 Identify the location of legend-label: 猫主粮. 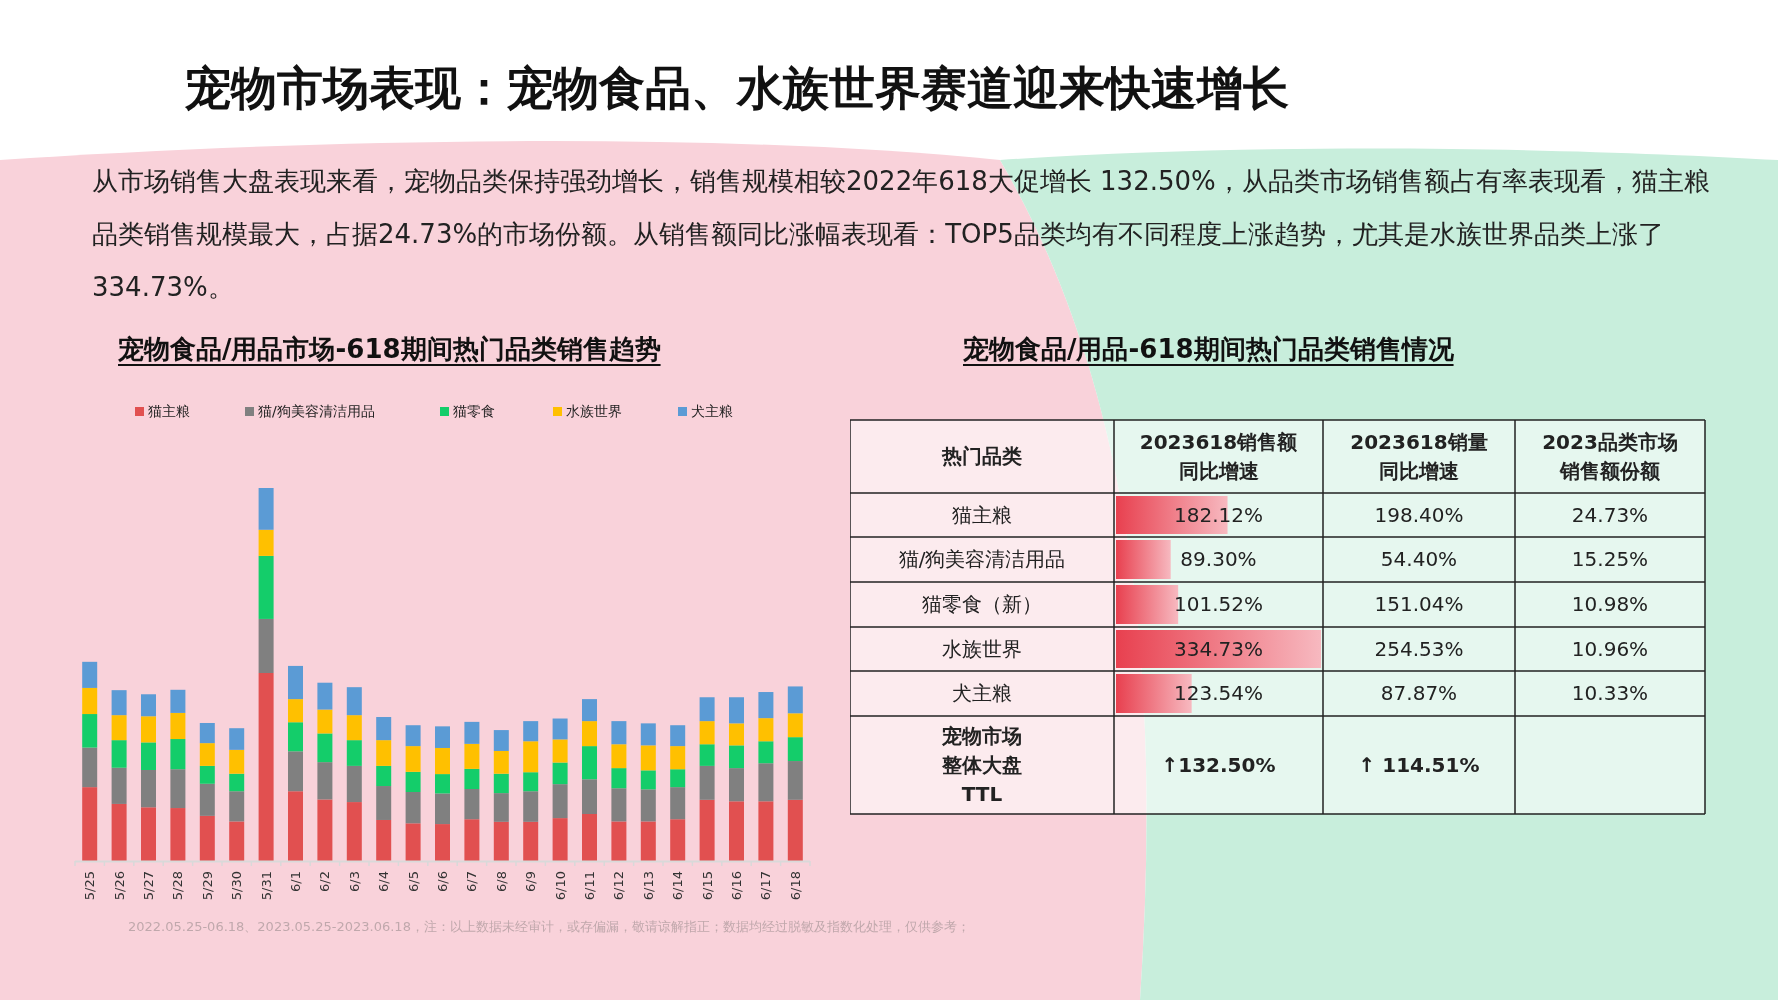
(169, 411).